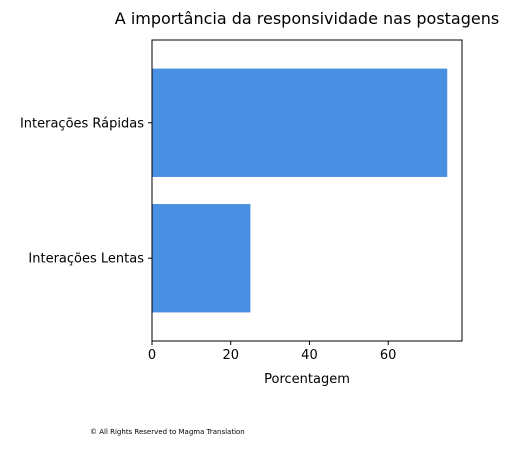  What do you see at coordinates (152, 355) in the screenshot?
I see `x-tick-label-0: 0` at bounding box center [152, 355].